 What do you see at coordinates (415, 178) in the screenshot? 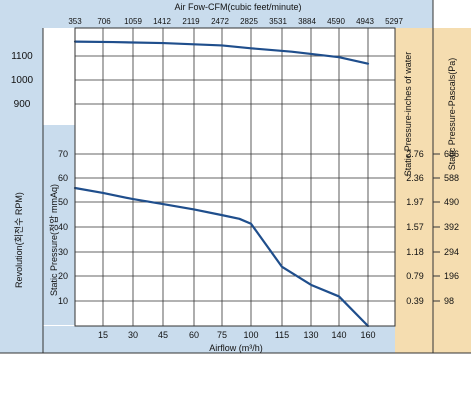
I see `inches-tick-label-1: 2.36` at bounding box center [415, 178].